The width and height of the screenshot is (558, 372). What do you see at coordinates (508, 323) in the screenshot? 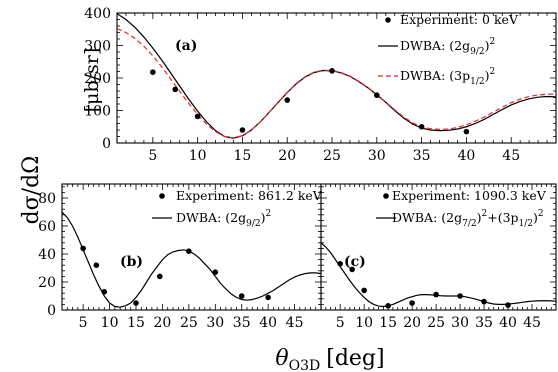
I see `x-tick-label-c: 40` at bounding box center [508, 323].